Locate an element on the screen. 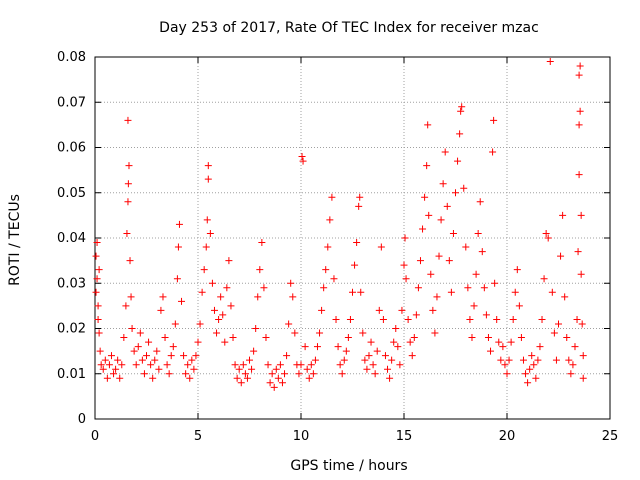  y-tick-label: 0 is located at coordinates (82, 419).